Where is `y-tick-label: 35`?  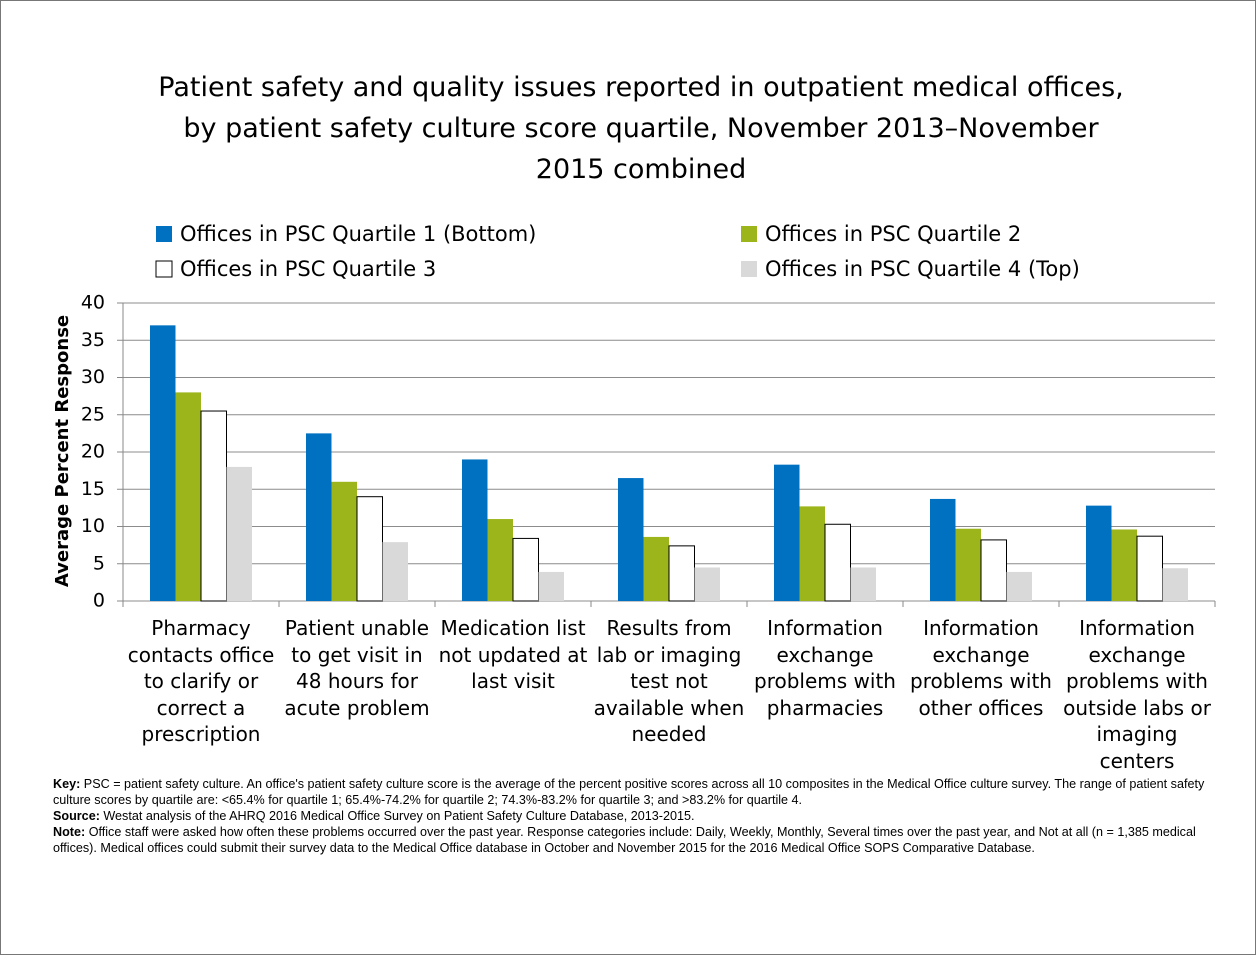
y-tick-label: 35 is located at coordinates (93, 340).